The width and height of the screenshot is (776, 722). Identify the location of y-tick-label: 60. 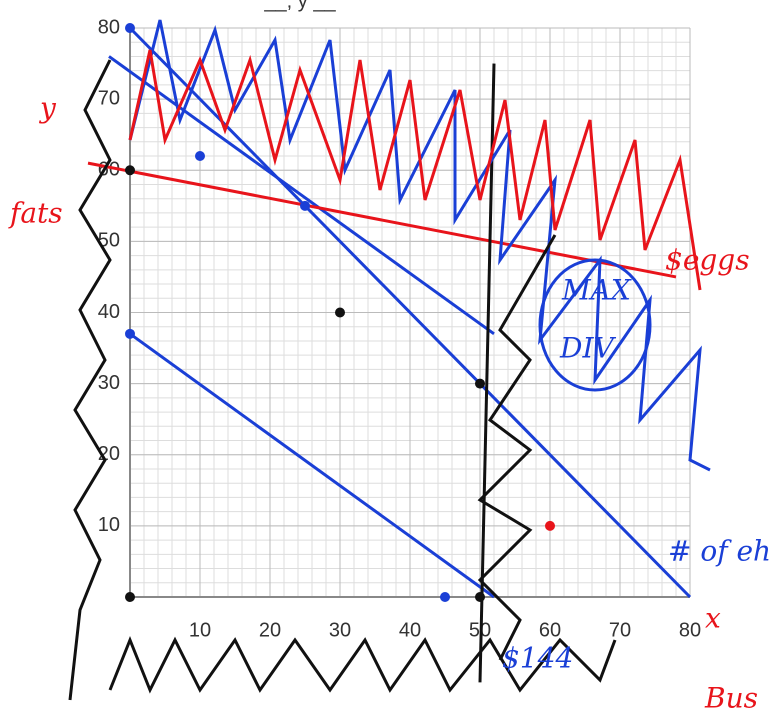
(109, 170).